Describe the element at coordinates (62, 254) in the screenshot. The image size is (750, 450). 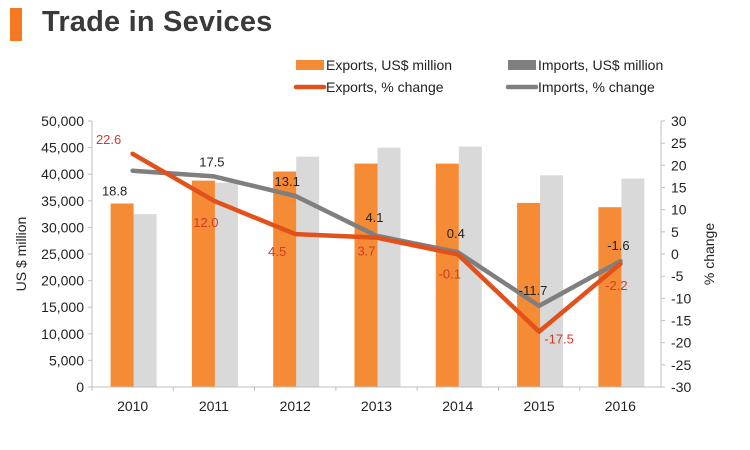
I see `y-tick-label: 25,000` at that location.